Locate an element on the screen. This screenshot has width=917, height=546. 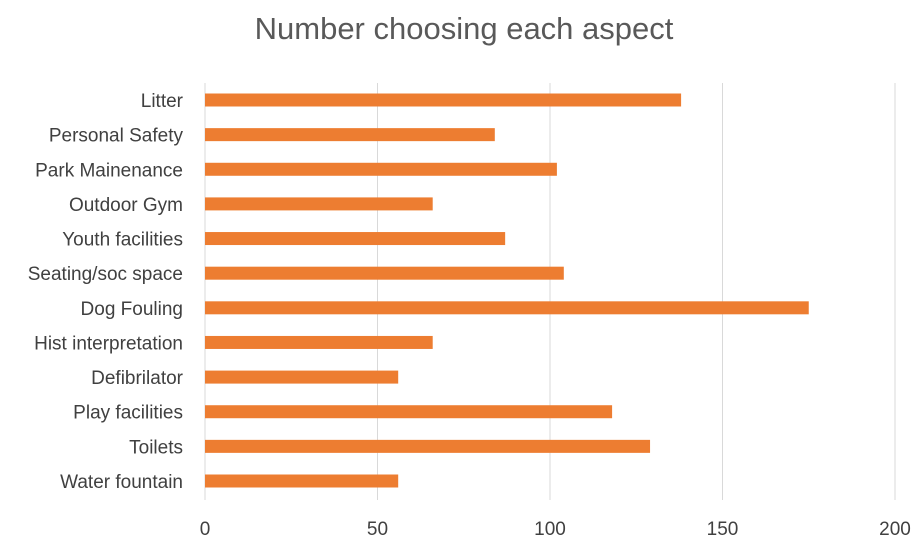
x-tick-label: 150 is located at coordinates (723, 529).